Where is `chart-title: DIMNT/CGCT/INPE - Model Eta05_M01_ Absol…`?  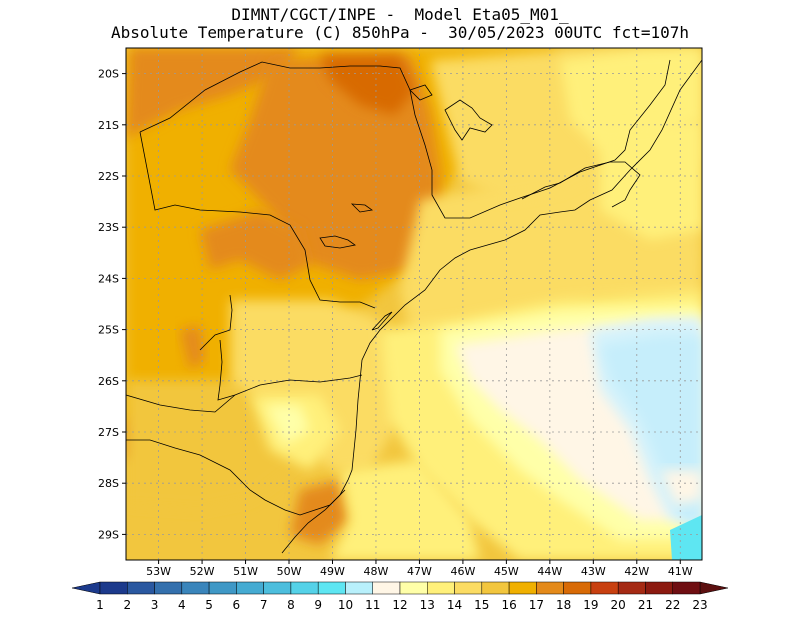 chart-title: DIMNT/CGCT/INPE - Model Eta05_M01_ Absol… is located at coordinates (400, 24).